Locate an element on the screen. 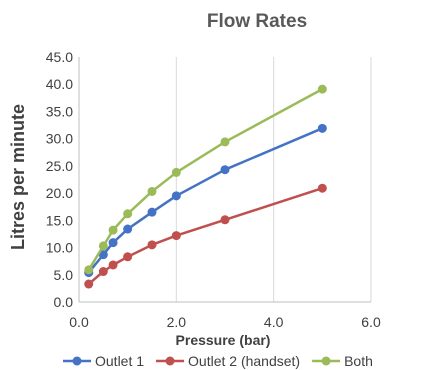 Image resolution: width=448 pixels, height=370 pixels. legend-item-3: Both is located at coordinates (342, 361).